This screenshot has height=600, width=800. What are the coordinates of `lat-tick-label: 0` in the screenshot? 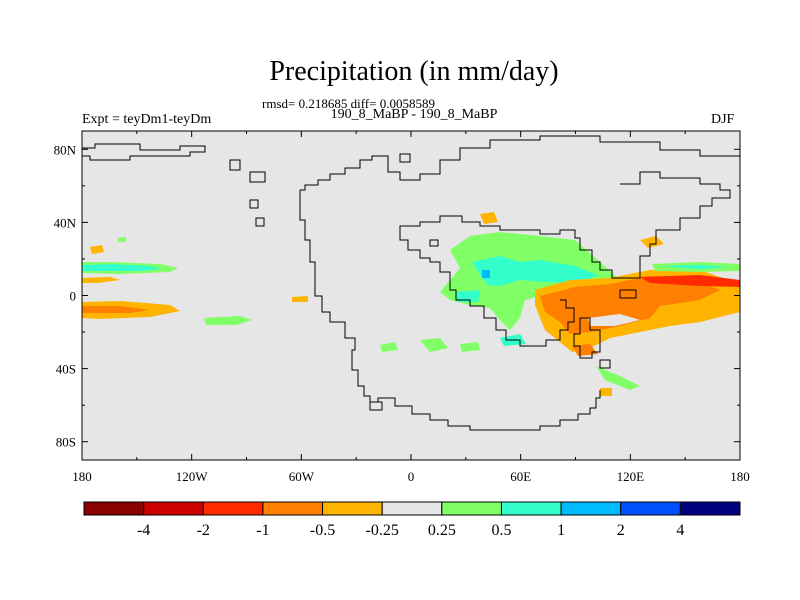 It's located at (73, 296).